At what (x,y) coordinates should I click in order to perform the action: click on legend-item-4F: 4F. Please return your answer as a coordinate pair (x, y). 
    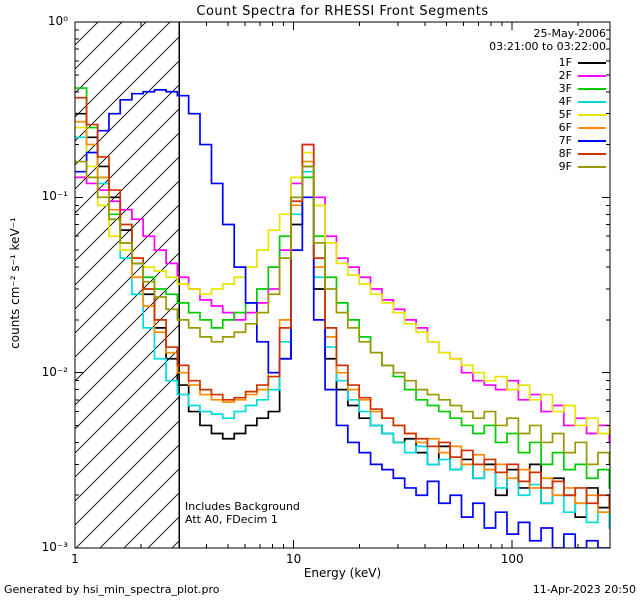
    Looking at the image, I should click on (582, 101).